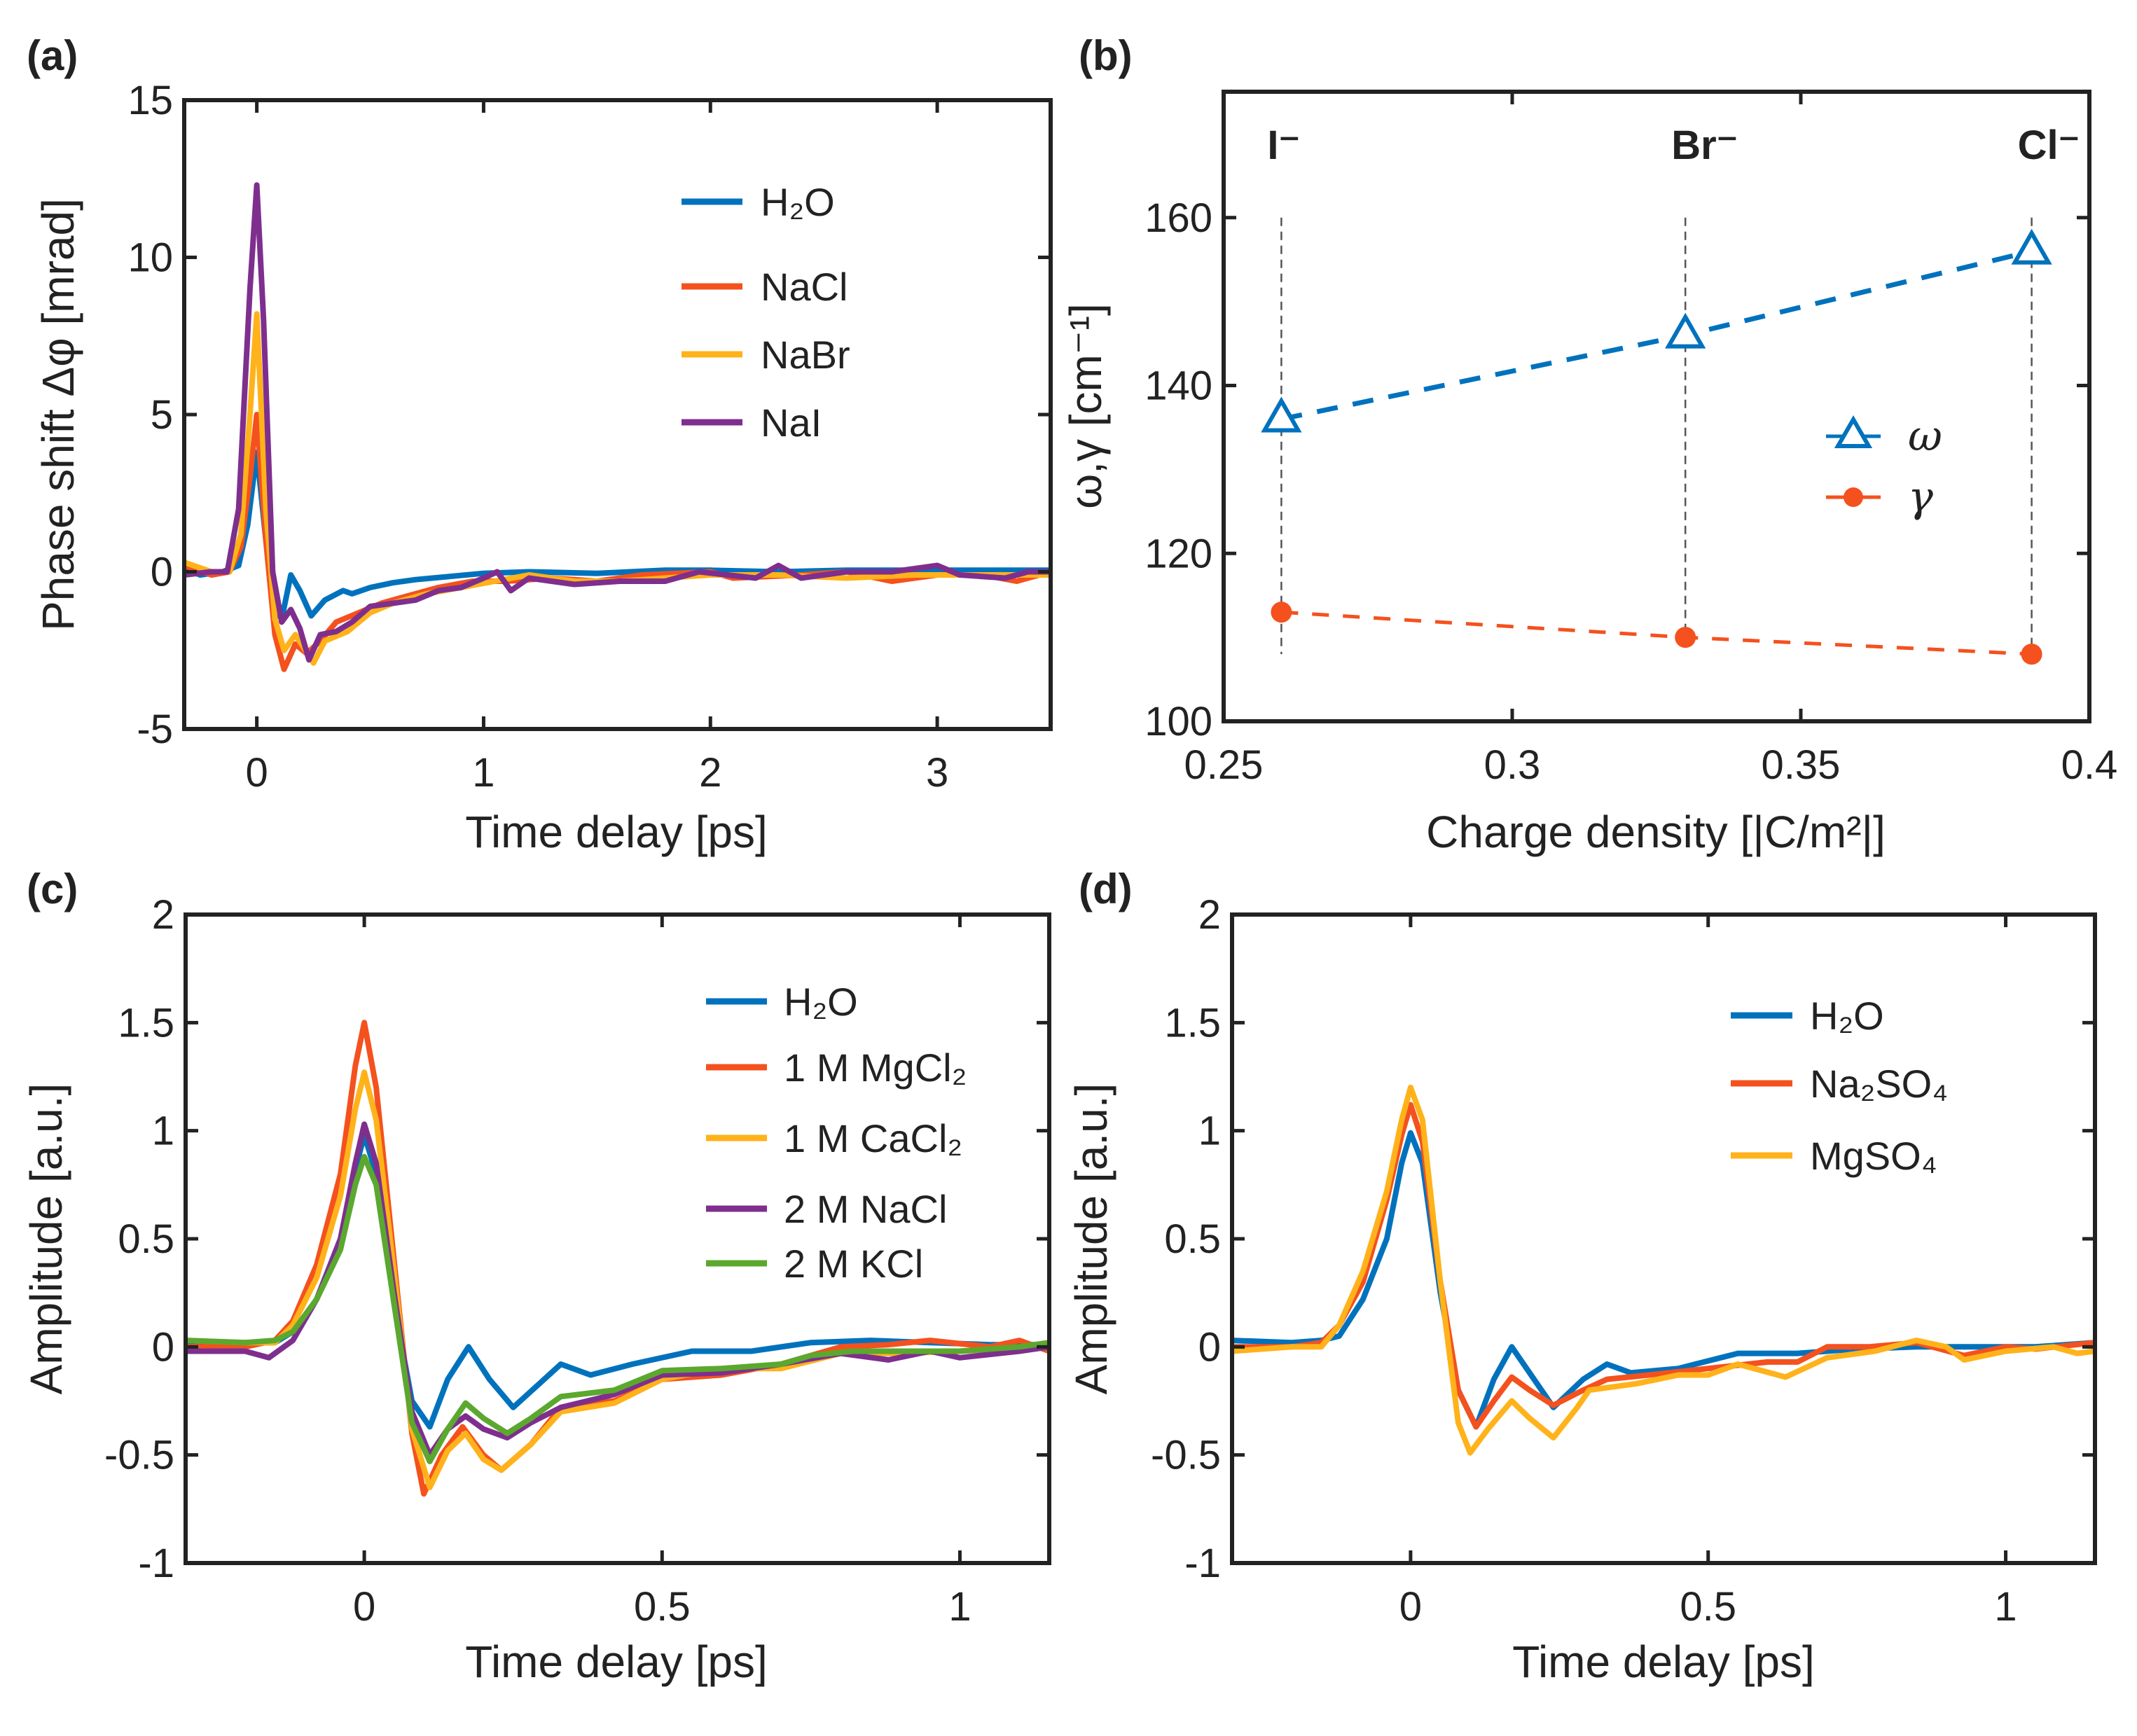 This screenshot has height=1736, width=2137. What do you see at coordinates (162, 415) in the screenshot?
I see `y-tick-label: 5` at bounding box center [162, 415].